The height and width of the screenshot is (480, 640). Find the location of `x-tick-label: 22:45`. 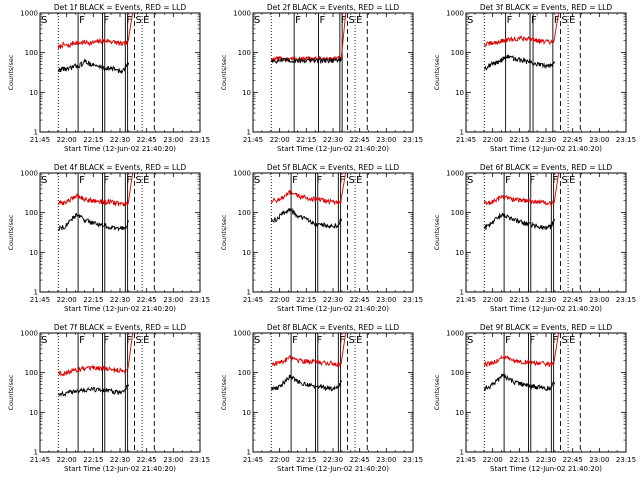

x-tick-label: 22:45 is located at coordinates (573, 140).